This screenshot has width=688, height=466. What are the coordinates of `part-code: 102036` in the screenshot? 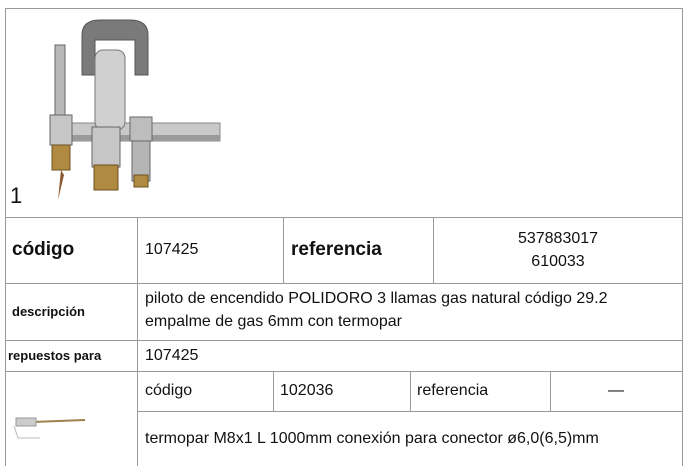 It's located at (307, 390).